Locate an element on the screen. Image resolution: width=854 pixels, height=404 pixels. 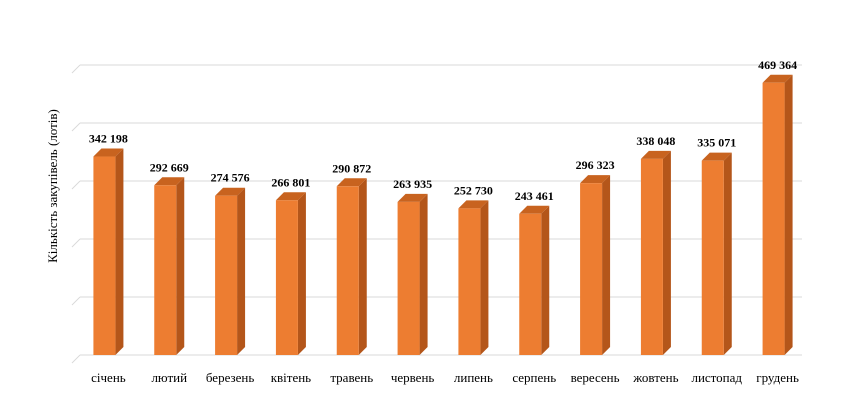
bar-травень is located at coordinates (351, 266).